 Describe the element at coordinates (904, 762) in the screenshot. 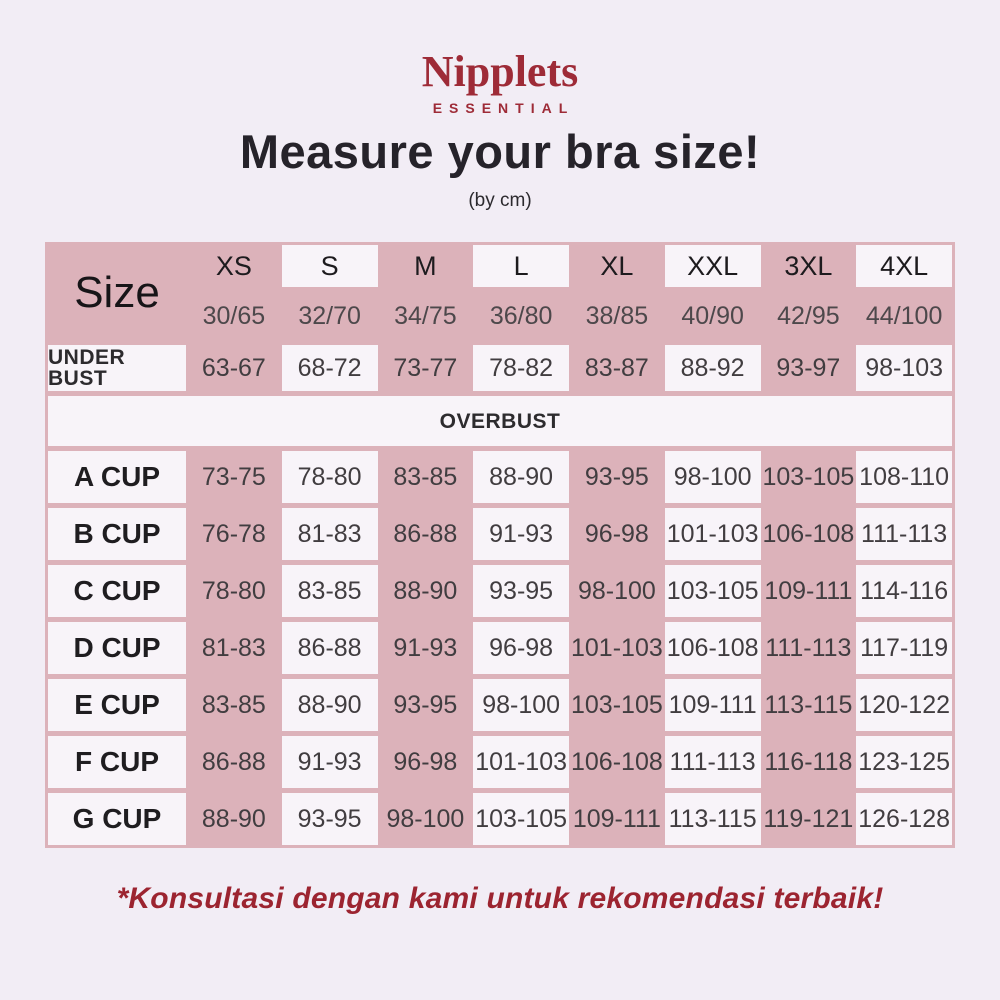

I see `cup-value: 123-125` at that location.